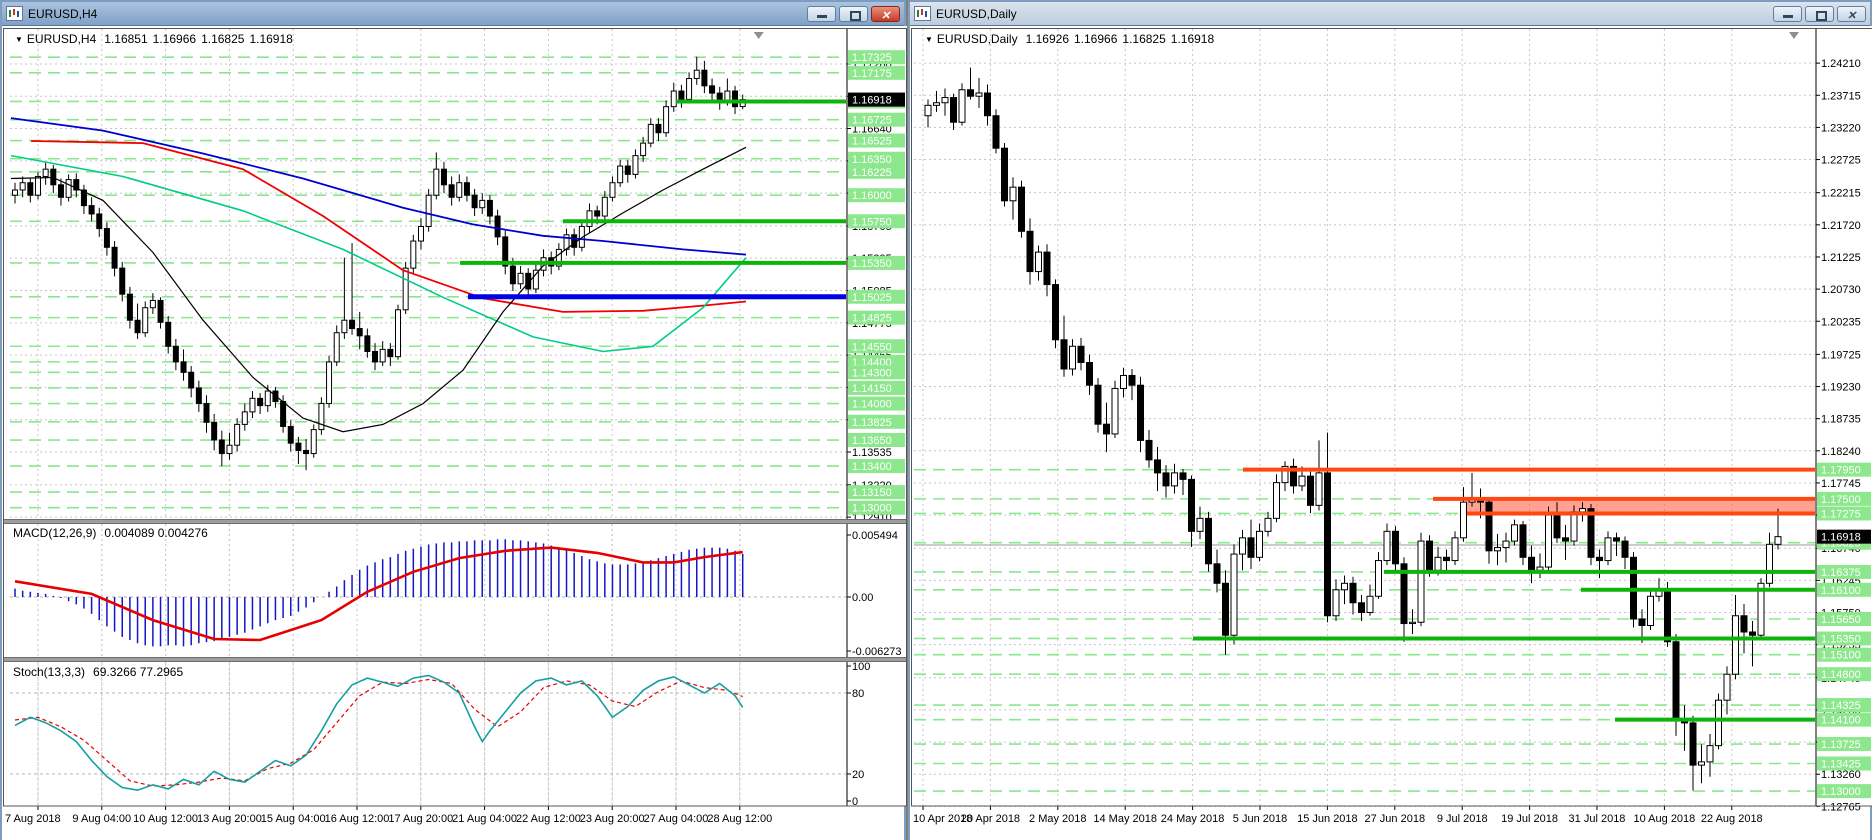 This screenshot has width=1872, height=840. What do you see at coordinates (1841, 322) in the screenshot?
I see `svg-text: 1.20235` at bounding box center [1841, 322].